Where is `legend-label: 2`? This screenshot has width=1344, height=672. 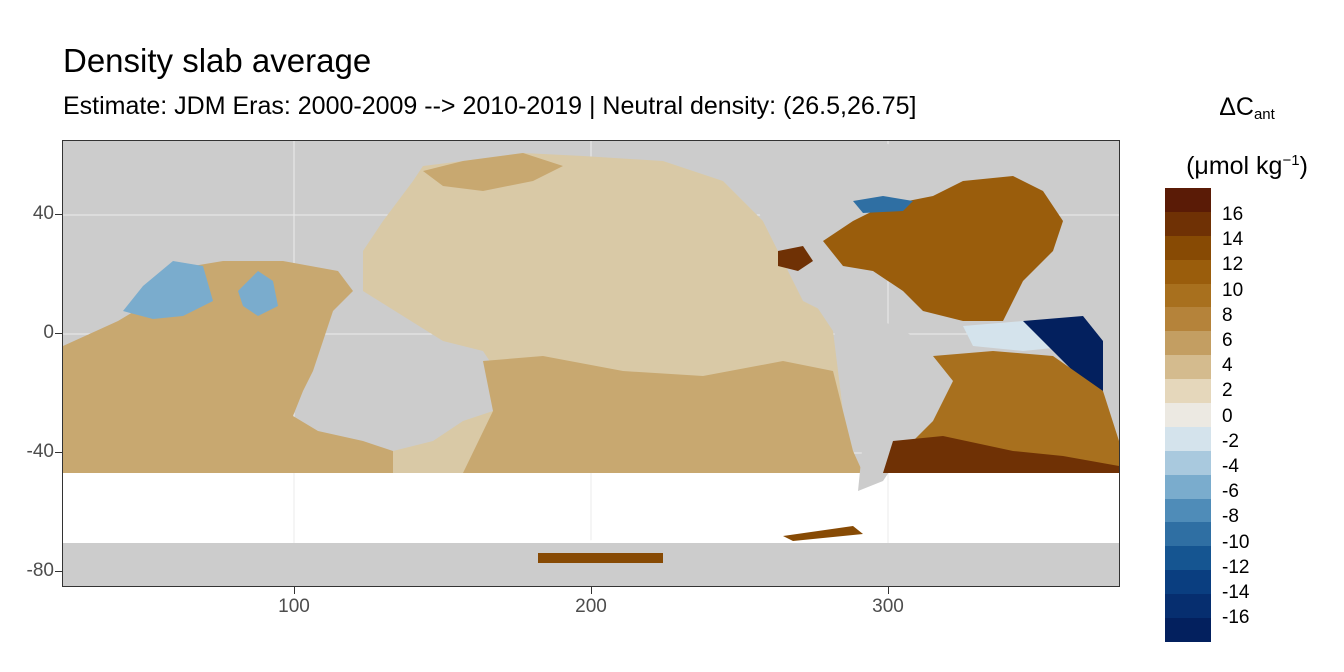
legend-label: 2 is located at coordinates (1227, 391).